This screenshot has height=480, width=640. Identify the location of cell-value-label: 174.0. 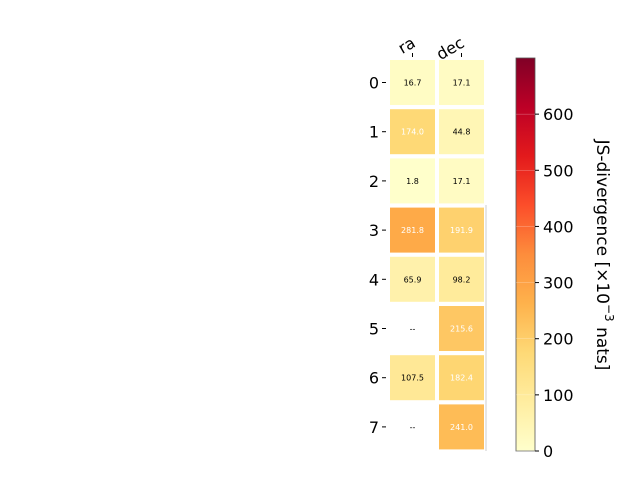
(412, 132).